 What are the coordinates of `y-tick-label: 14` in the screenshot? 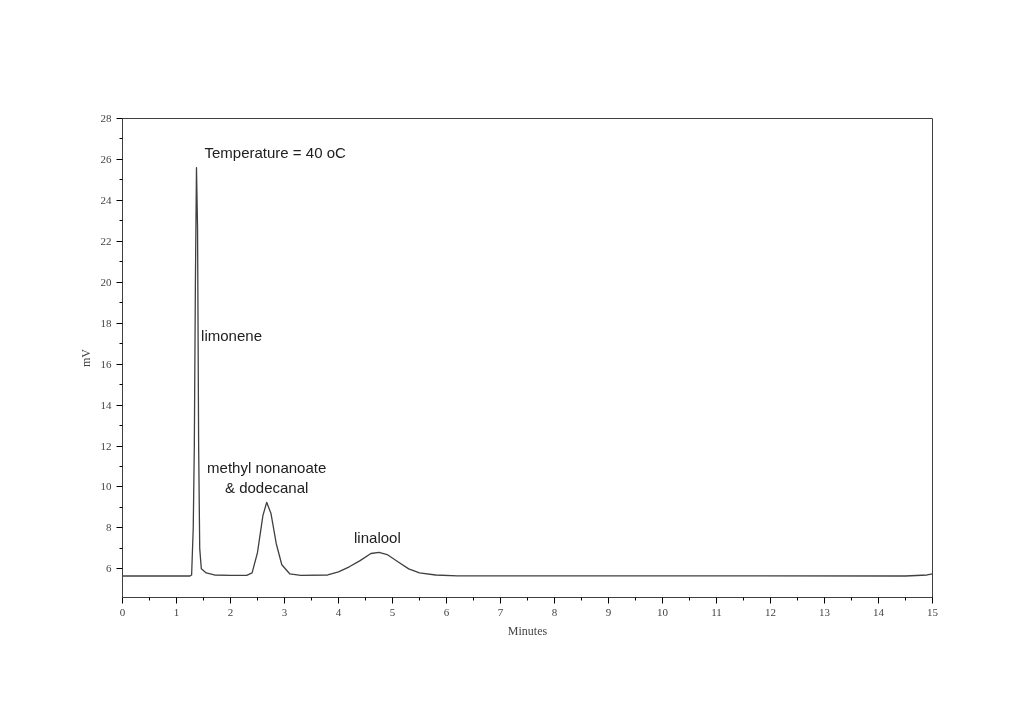 It's located at (106, 404).